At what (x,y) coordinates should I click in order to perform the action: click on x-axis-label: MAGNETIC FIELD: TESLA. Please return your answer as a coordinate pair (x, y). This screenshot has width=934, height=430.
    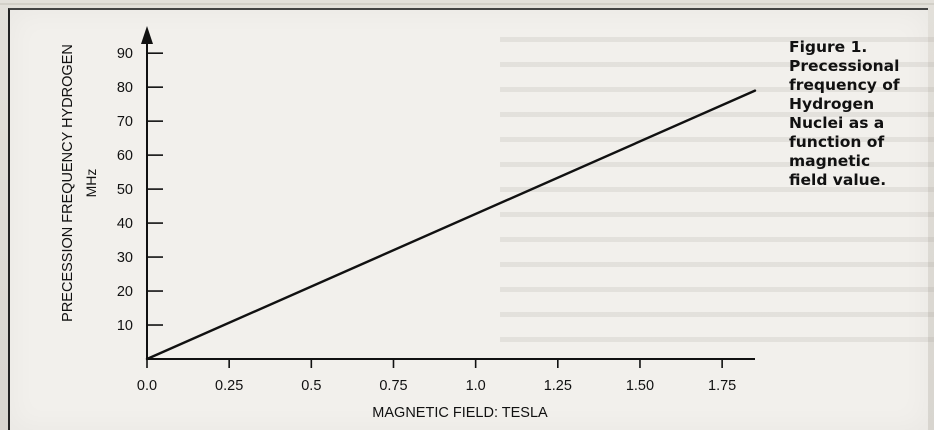
    Looking at the image, I should click on (460, 413).